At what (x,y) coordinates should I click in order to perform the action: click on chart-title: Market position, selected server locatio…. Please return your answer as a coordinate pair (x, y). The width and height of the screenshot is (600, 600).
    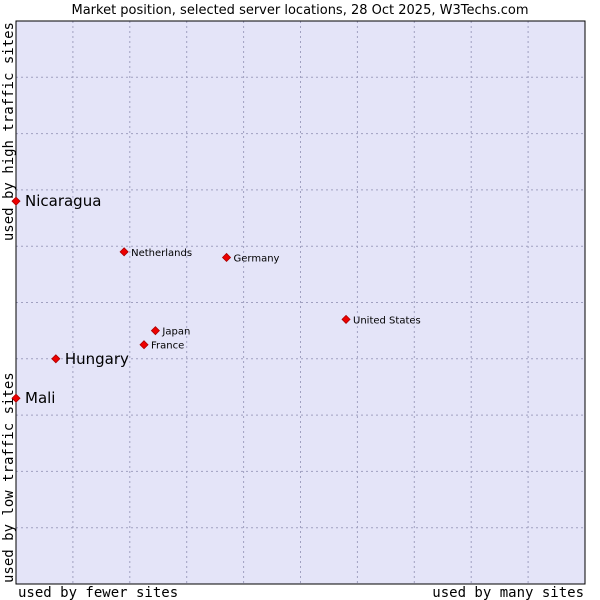
    Looking at the image, I should click on (299, 10).